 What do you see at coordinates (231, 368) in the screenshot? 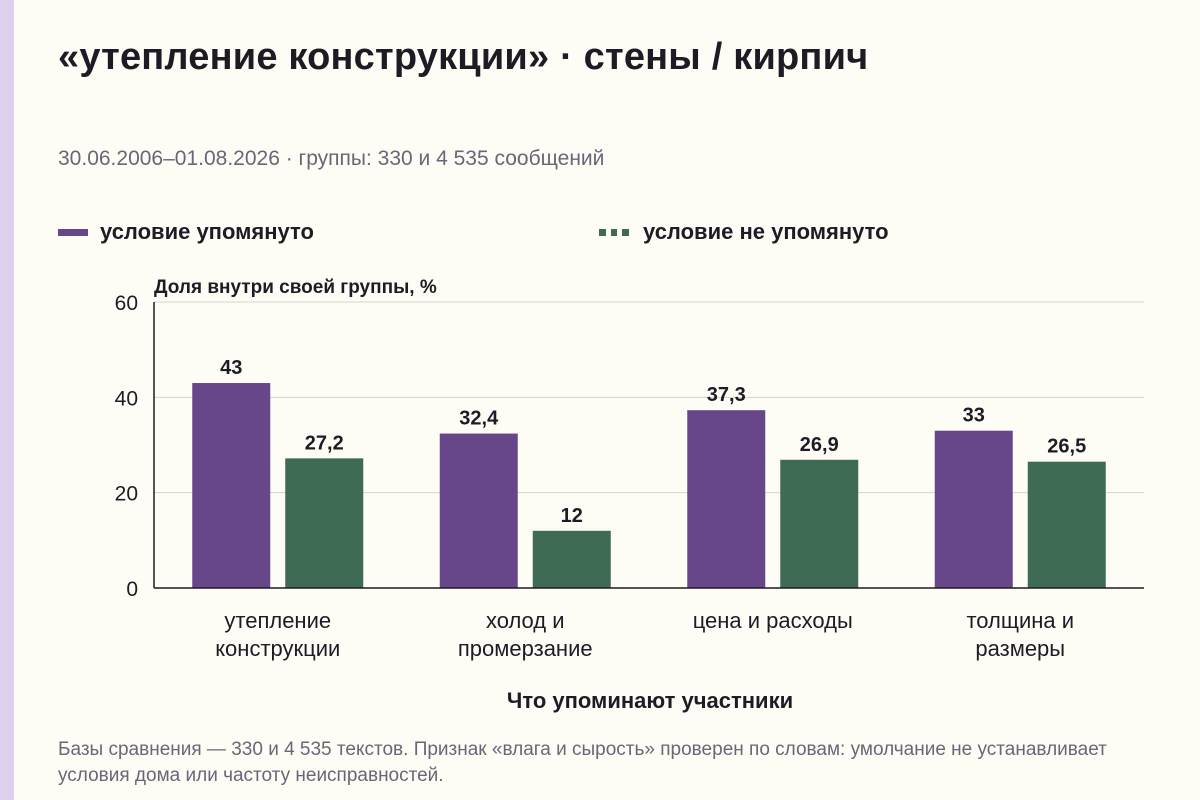
I see `data-label-mentioned: 43` at bounding box center [231, 368].